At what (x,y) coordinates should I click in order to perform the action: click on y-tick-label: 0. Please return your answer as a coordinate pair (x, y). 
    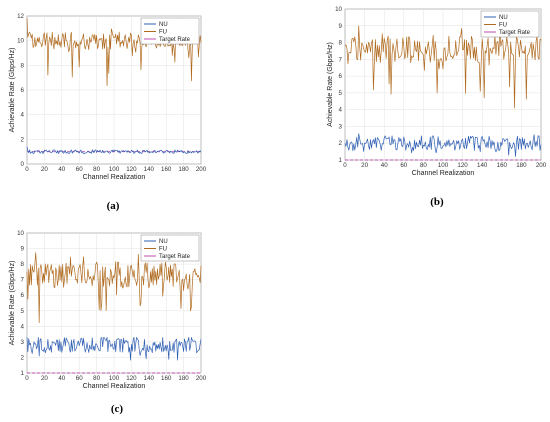
    Looking at the image, I should click on (23, 164).